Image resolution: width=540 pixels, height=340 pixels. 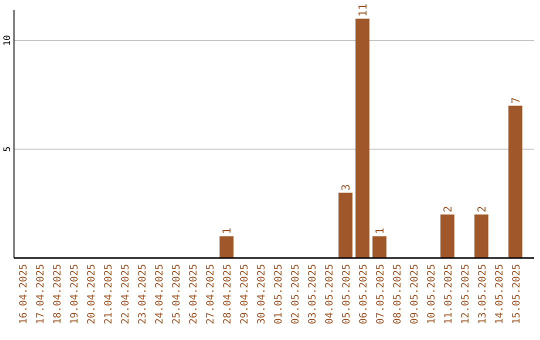 What do you see at coordinates (245, 294) in the screenshot?
I see `x-tick-label: 29.04.2025` at bounding box center [245, 294].